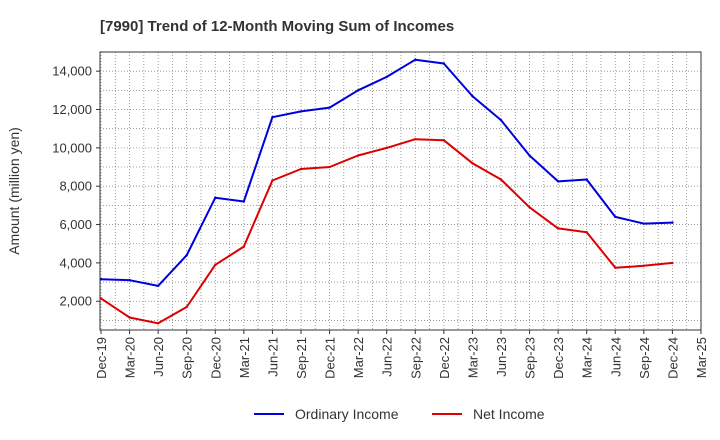 The image size is (720, 440). Describe the element at coordinates (75, 224) in the screenshot. I see `y-tick-label: 6,000` at that location.